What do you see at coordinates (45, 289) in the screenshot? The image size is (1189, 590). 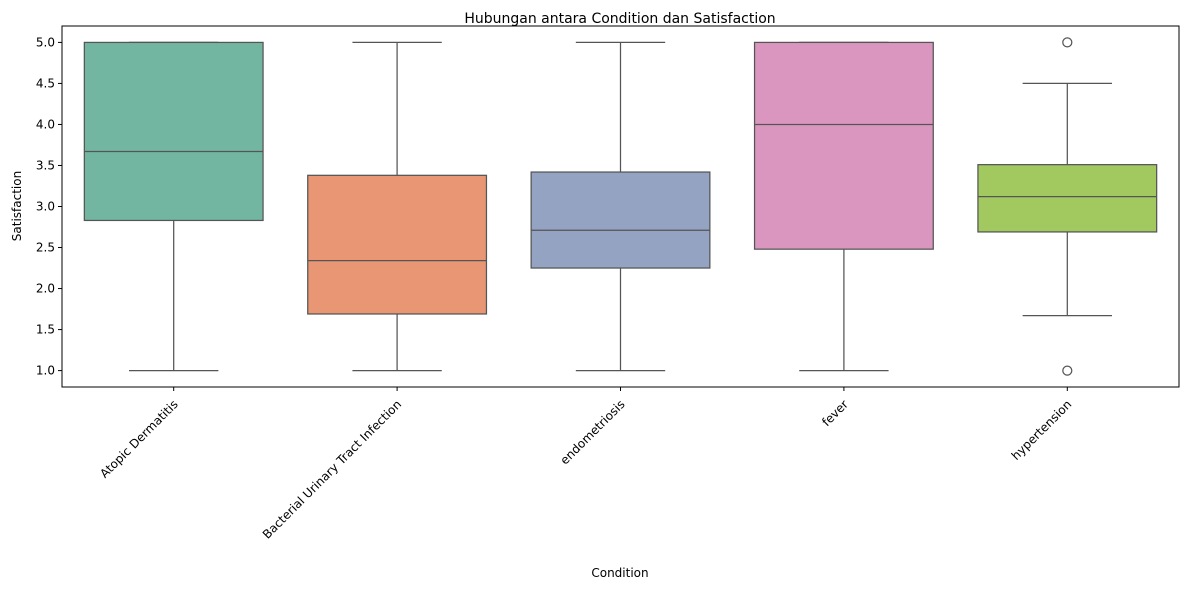 I see `y-tick-label: 2.0` at bounding box center [45, 289].